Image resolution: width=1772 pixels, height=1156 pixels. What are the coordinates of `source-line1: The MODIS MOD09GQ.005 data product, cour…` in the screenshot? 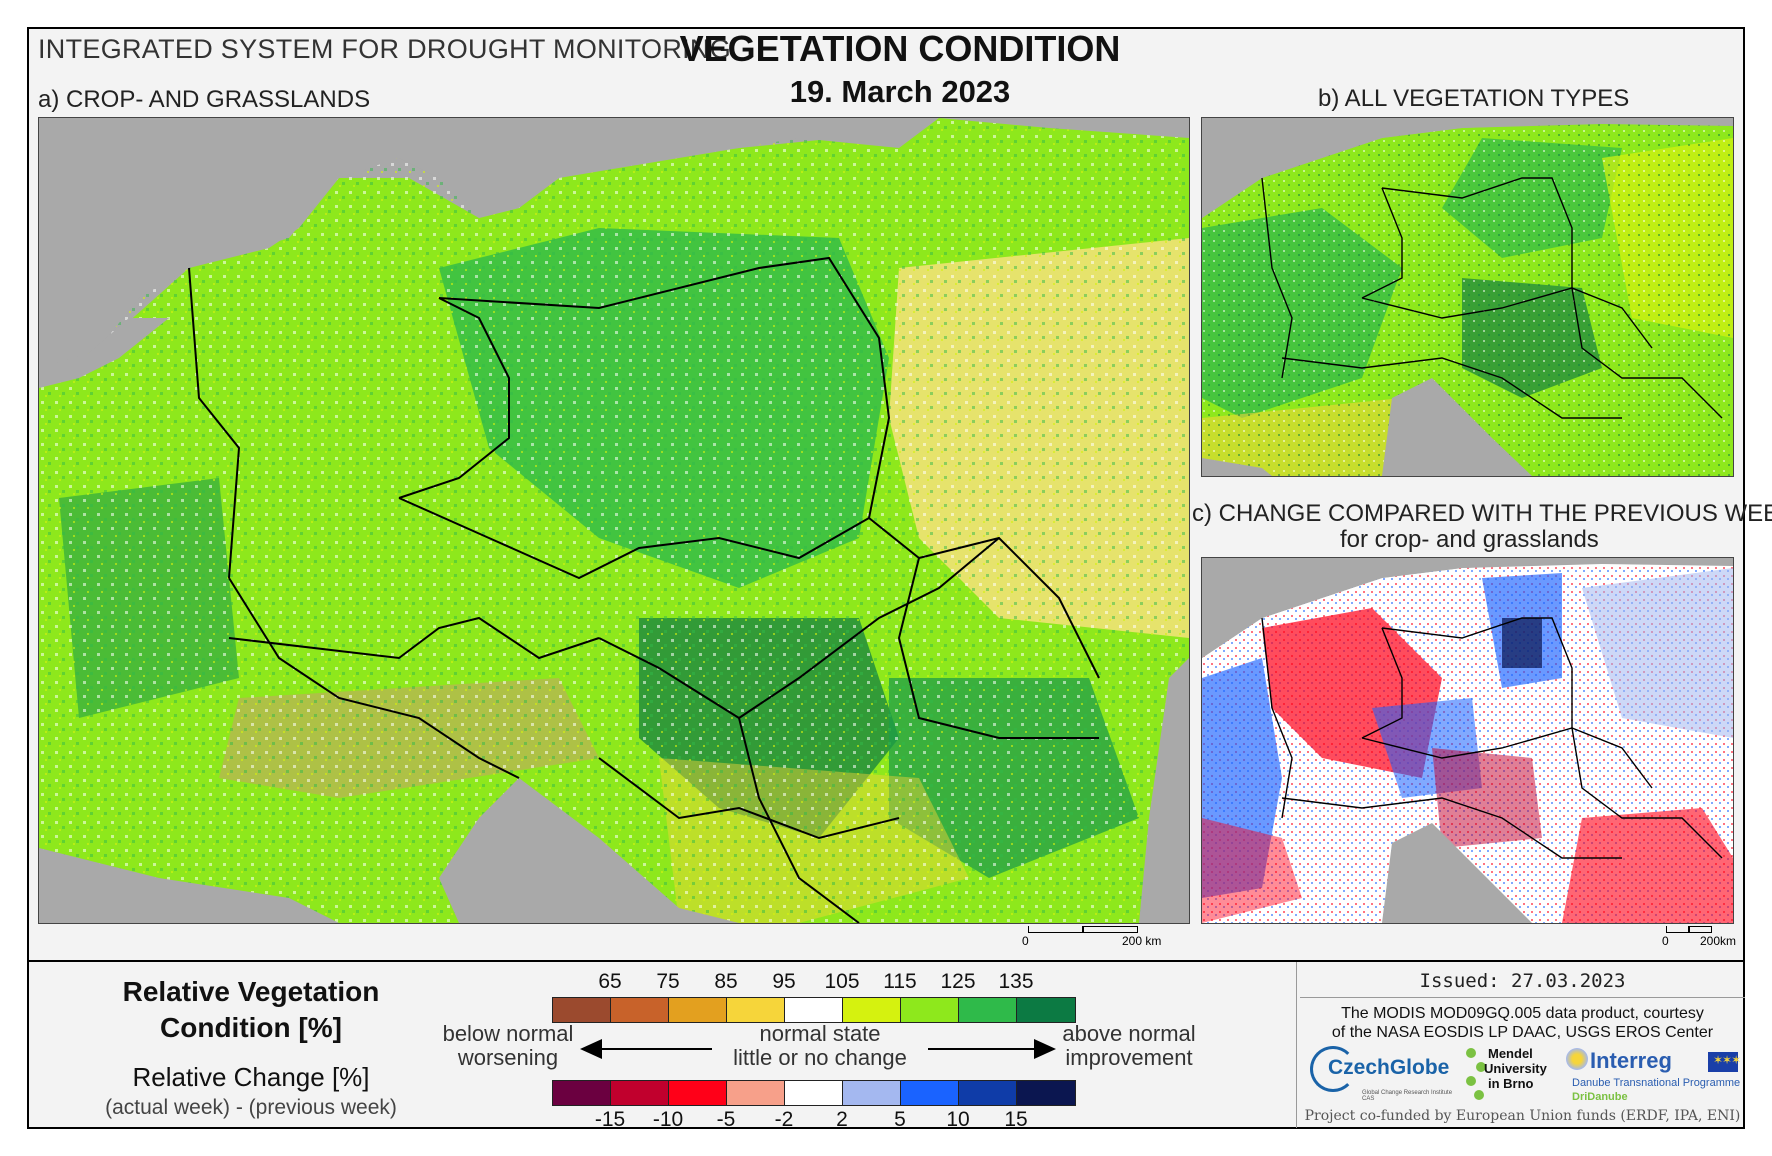 It's located at (1522, 1013).